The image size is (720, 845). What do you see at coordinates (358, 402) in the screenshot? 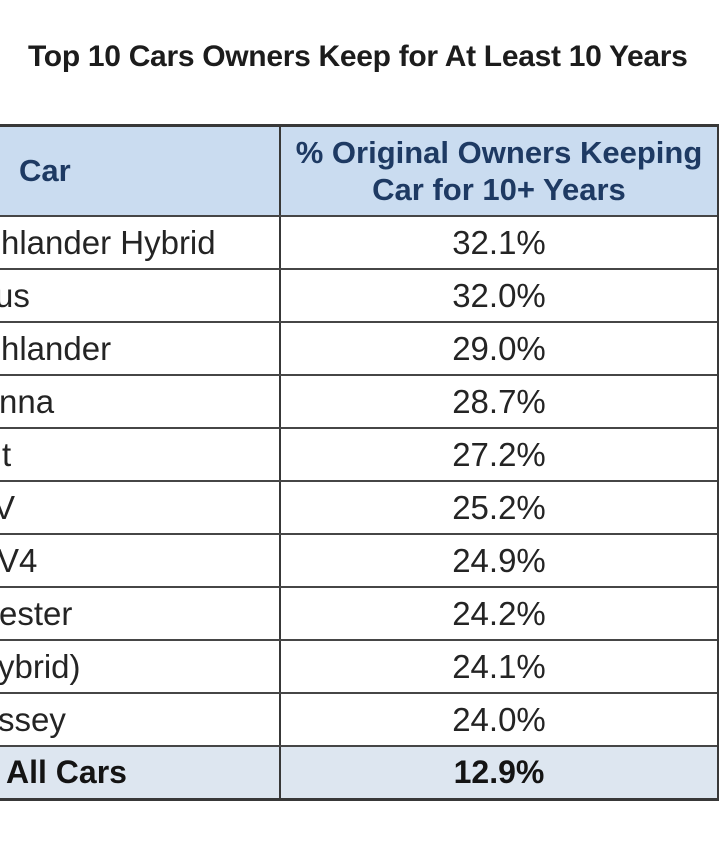
I see `table-row: nna 28.7%` at bounding box center [358, 402].